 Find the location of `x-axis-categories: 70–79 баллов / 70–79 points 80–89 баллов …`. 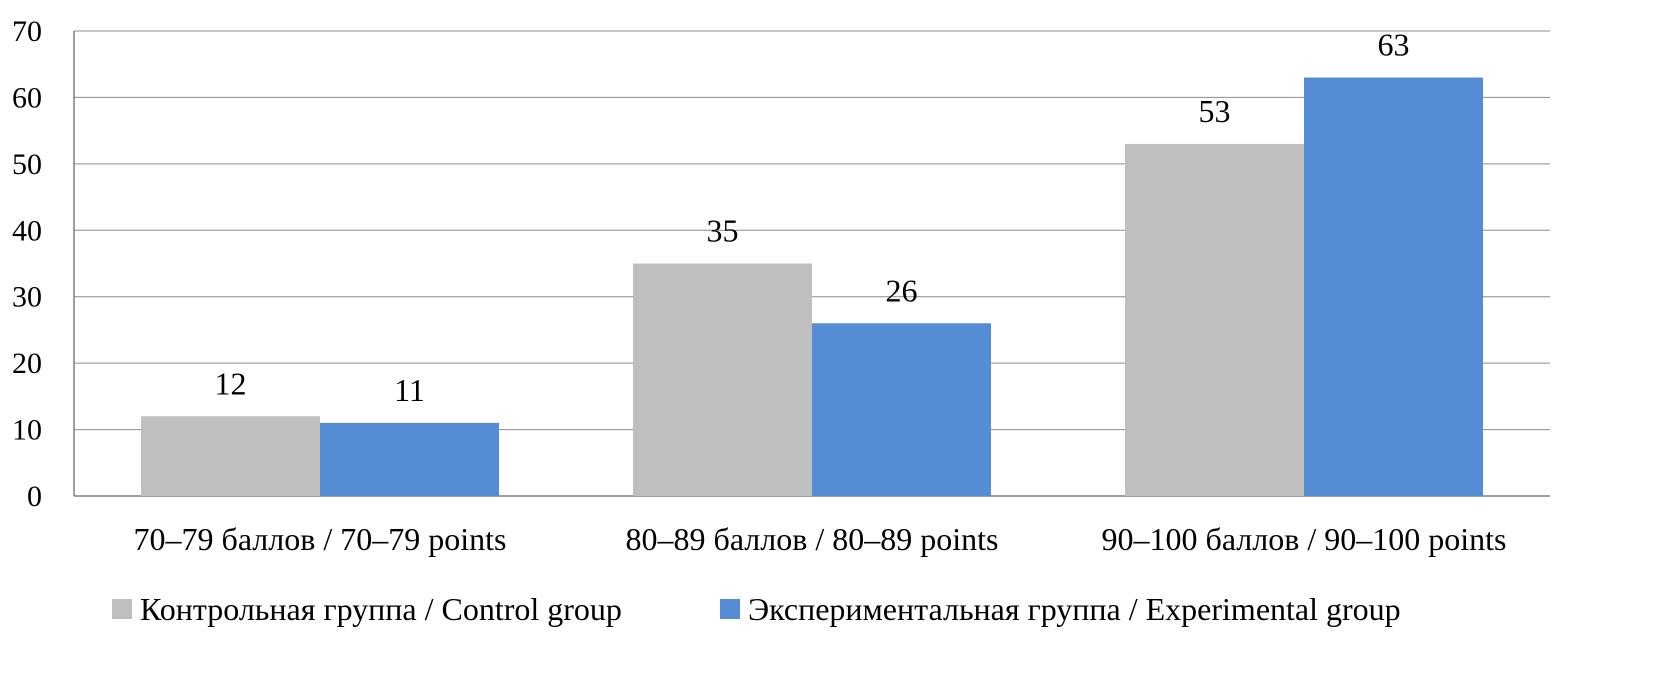

x-axis-categories: 70–79 баллов / 70–79 points 80–89 баллов … is located at coordinates (820, 539).